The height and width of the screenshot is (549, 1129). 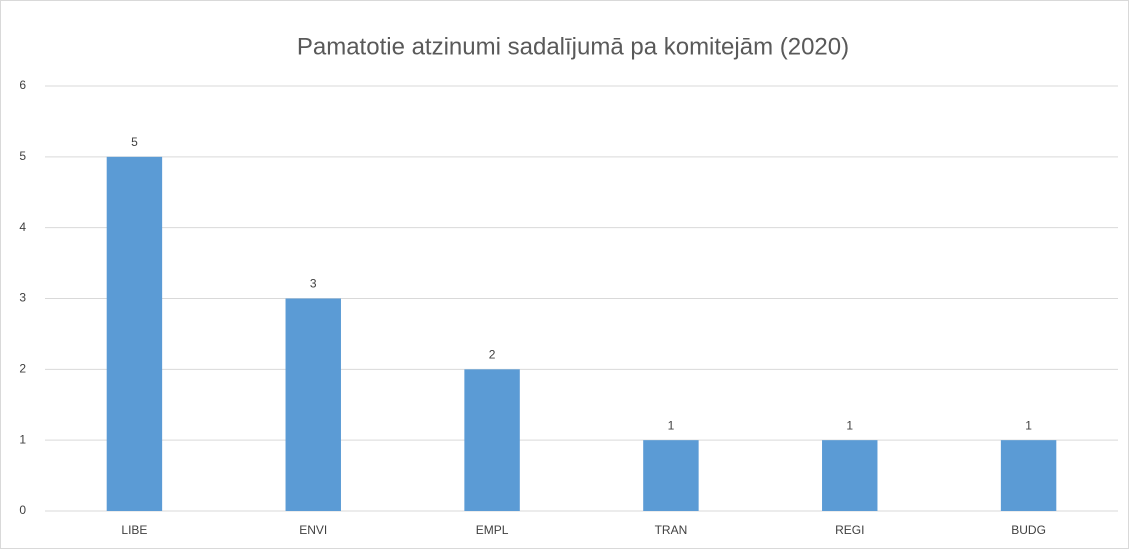 I want to click on data-label: 2, so click(x=492, y=355).